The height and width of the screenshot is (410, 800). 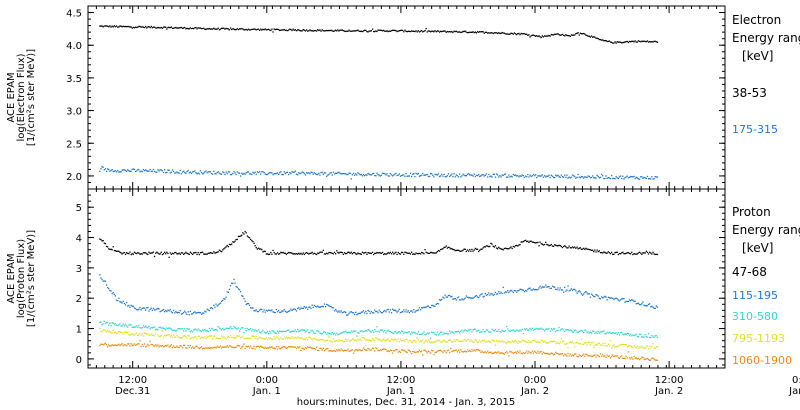 What do you see at coordinates (757, 56) in the screenshot?
I see `legend-title-0-2: [keV]` at bounding box center [757, 56].